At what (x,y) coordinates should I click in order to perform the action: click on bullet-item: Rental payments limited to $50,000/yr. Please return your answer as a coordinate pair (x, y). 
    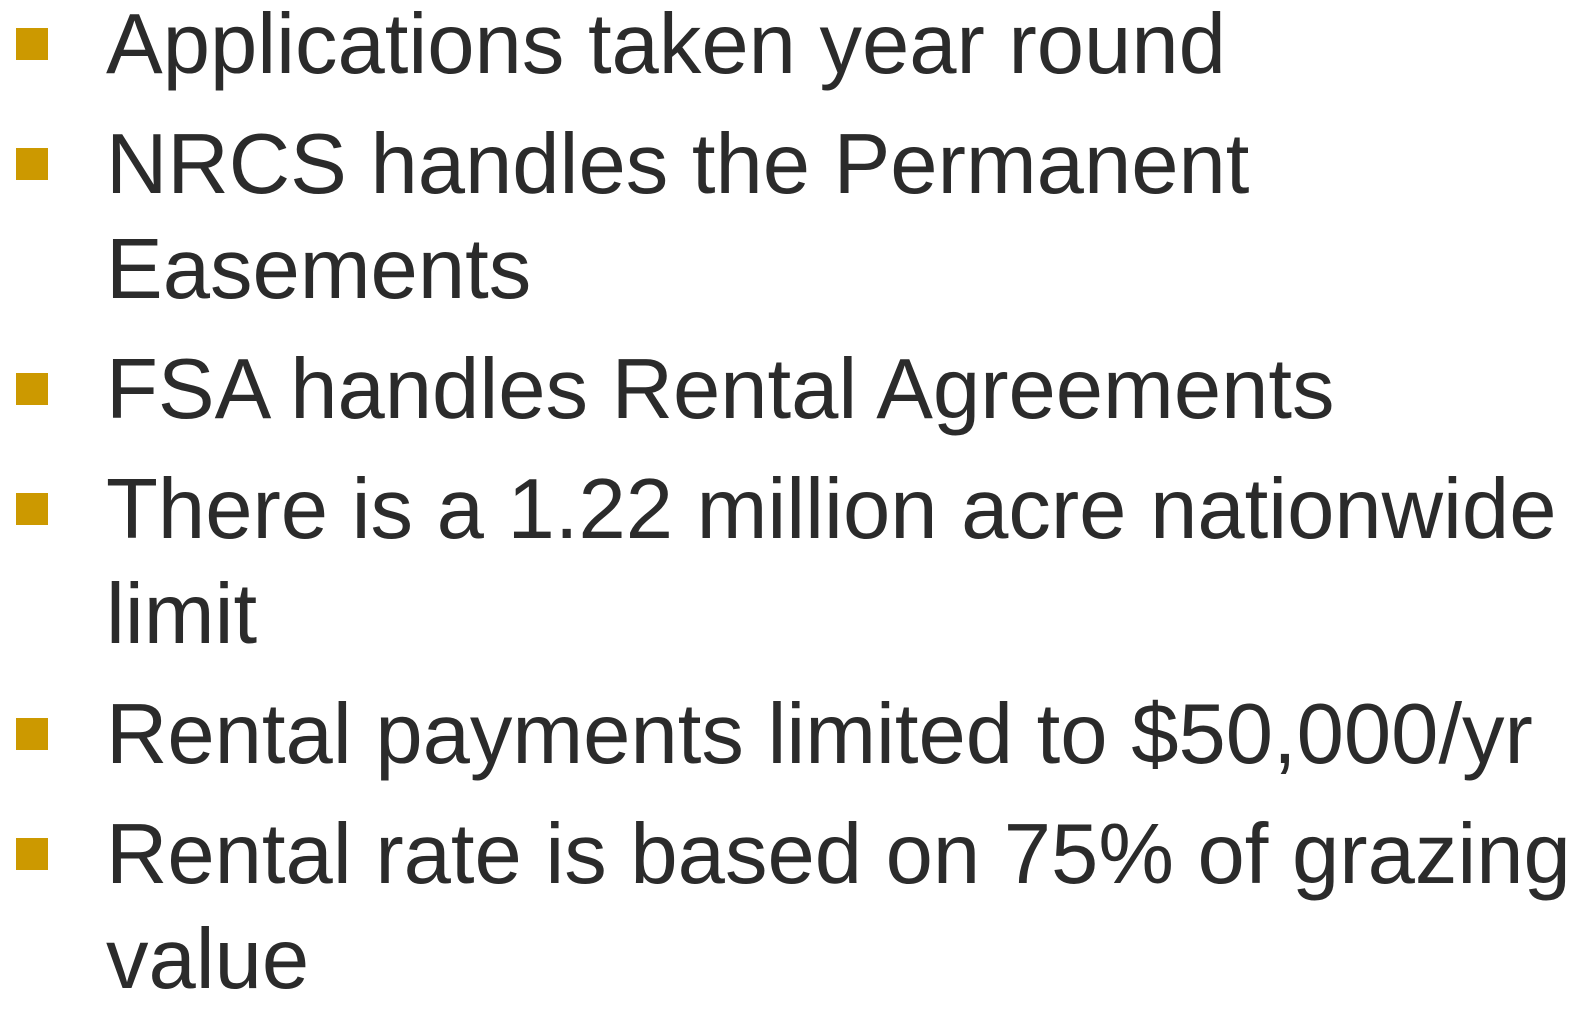
    Looking at the image, I should click on (791, 734).